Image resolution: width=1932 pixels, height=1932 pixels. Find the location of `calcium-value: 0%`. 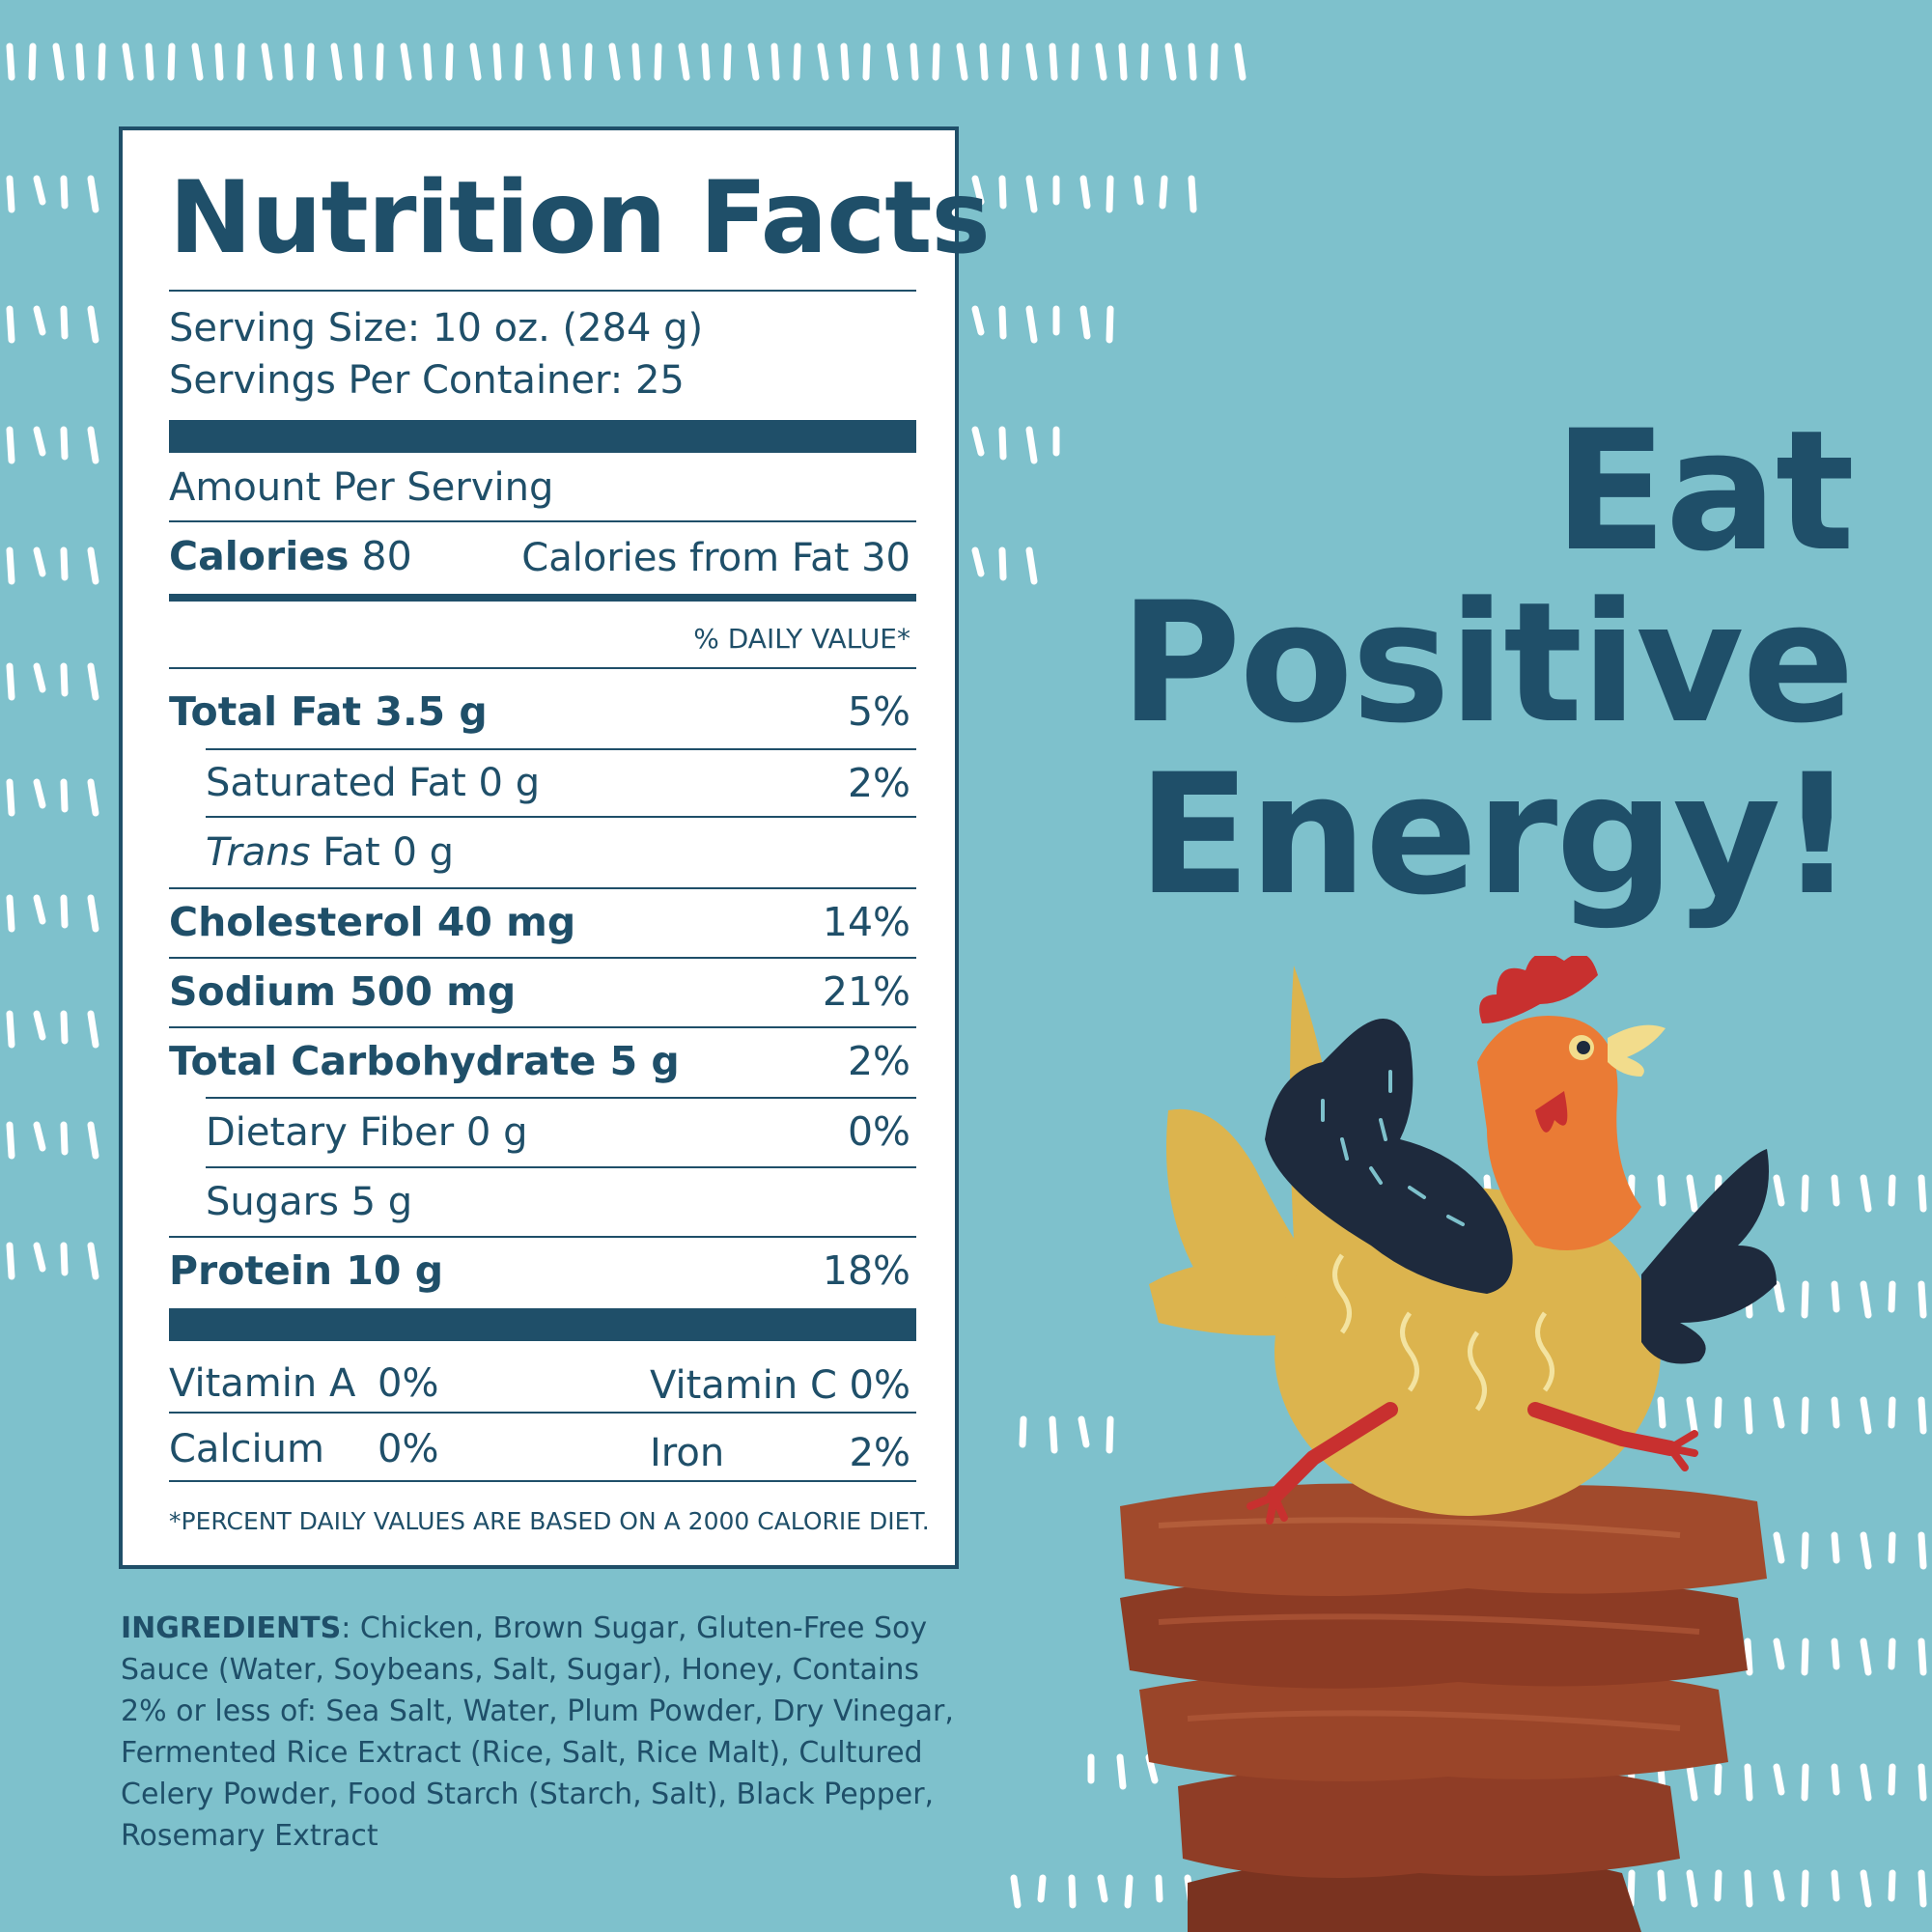

calcium-value: 0% is located at coordinates (409, 1449).